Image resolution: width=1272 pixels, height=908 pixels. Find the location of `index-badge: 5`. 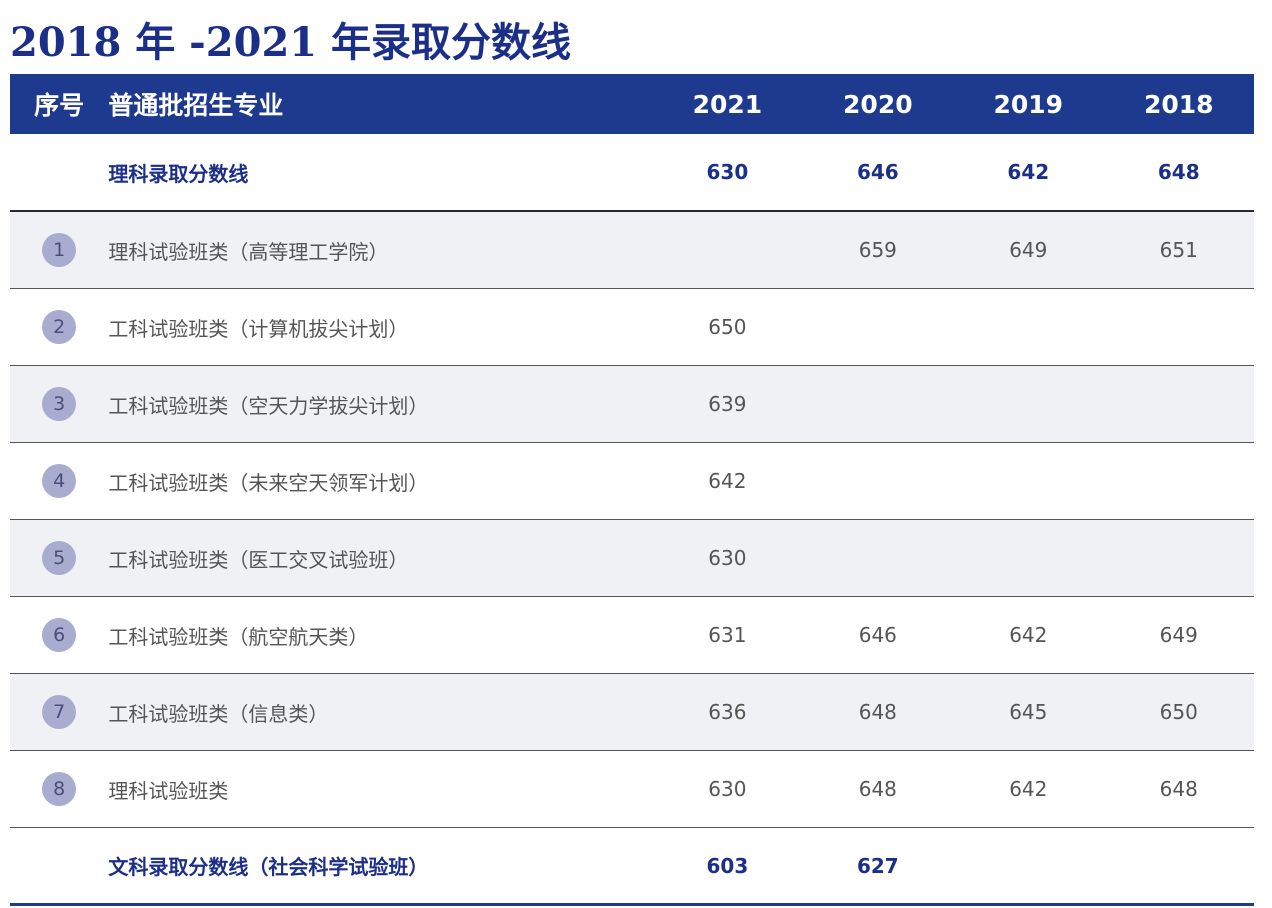

index-badge: 5 is located at coordinates (59, 558).